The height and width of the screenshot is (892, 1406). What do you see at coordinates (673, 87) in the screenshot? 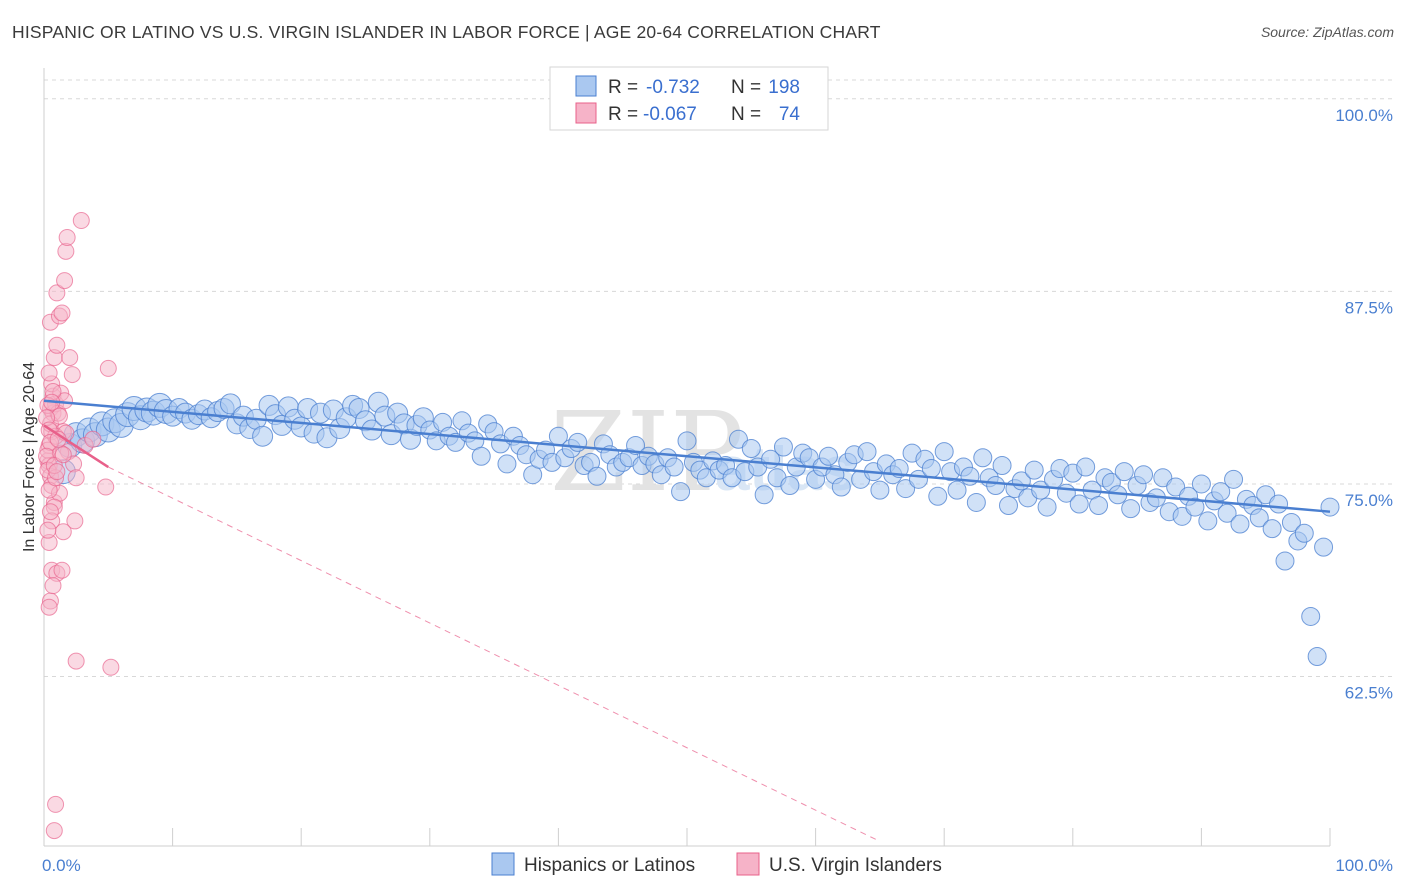
I see `legend-r-hispanic: -0.732` at bounding box center [673, 87].